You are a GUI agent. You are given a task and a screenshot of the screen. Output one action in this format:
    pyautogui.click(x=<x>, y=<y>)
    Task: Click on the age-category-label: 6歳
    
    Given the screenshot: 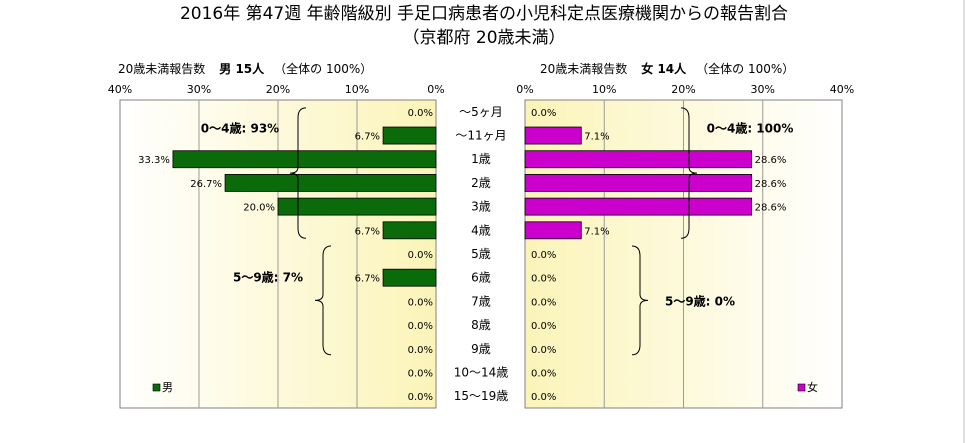 What is the action you would take?
    pyautogui.click(x=481, y=278)
    